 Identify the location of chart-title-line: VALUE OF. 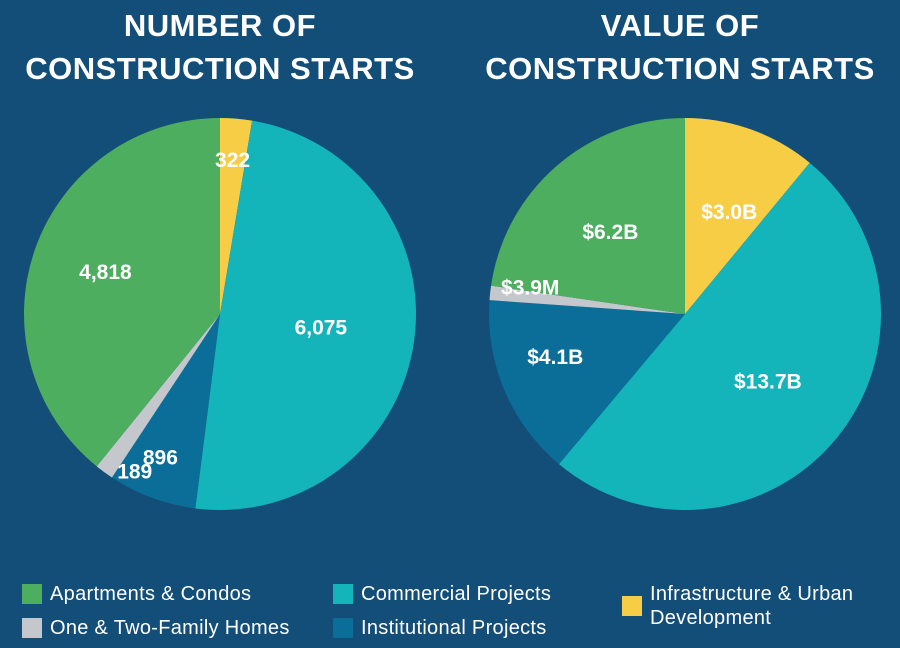
(680, 25).